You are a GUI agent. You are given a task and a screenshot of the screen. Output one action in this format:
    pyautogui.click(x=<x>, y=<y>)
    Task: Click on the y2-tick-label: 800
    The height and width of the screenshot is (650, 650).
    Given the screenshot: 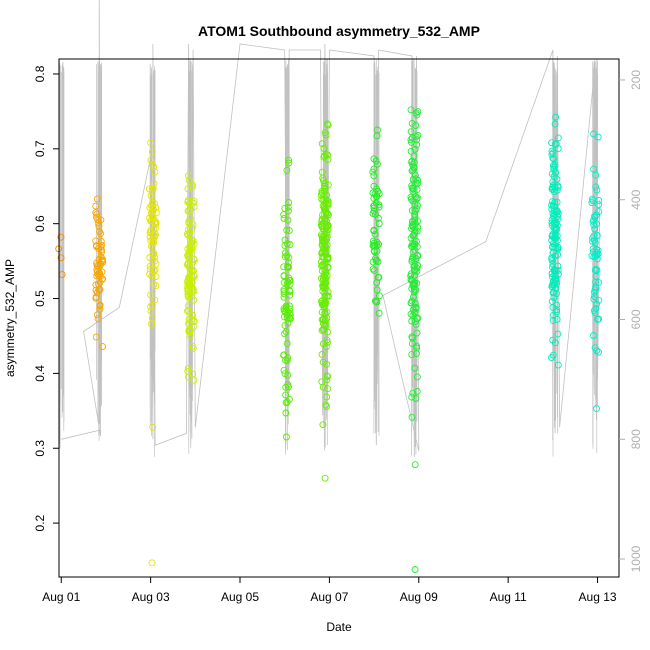 What is the action you would take?
    pyautogui.click(x=636, y=439)
    